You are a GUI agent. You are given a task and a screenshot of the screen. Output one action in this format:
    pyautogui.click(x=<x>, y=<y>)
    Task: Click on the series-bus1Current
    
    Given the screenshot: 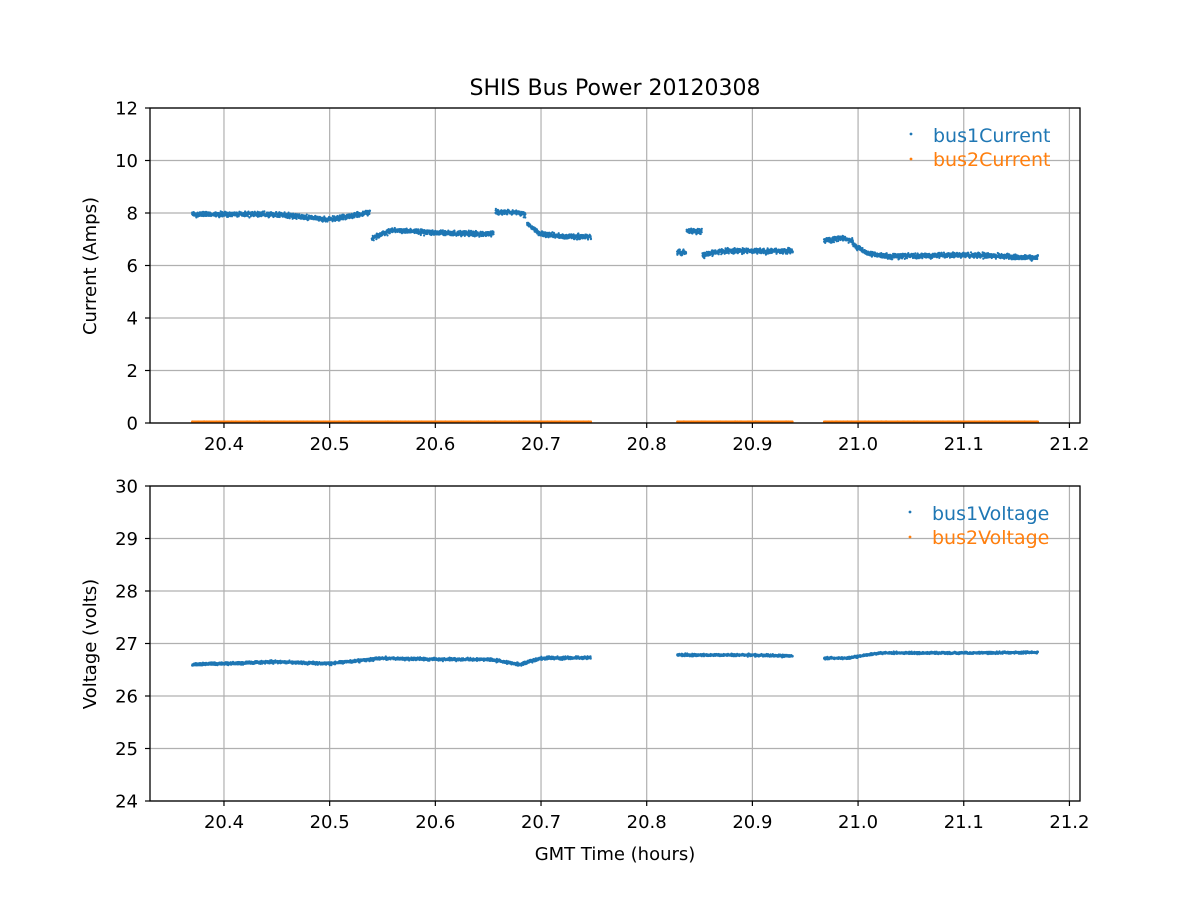 What is the action you would take?
    pyautogui.click(x=615, y=234)
    